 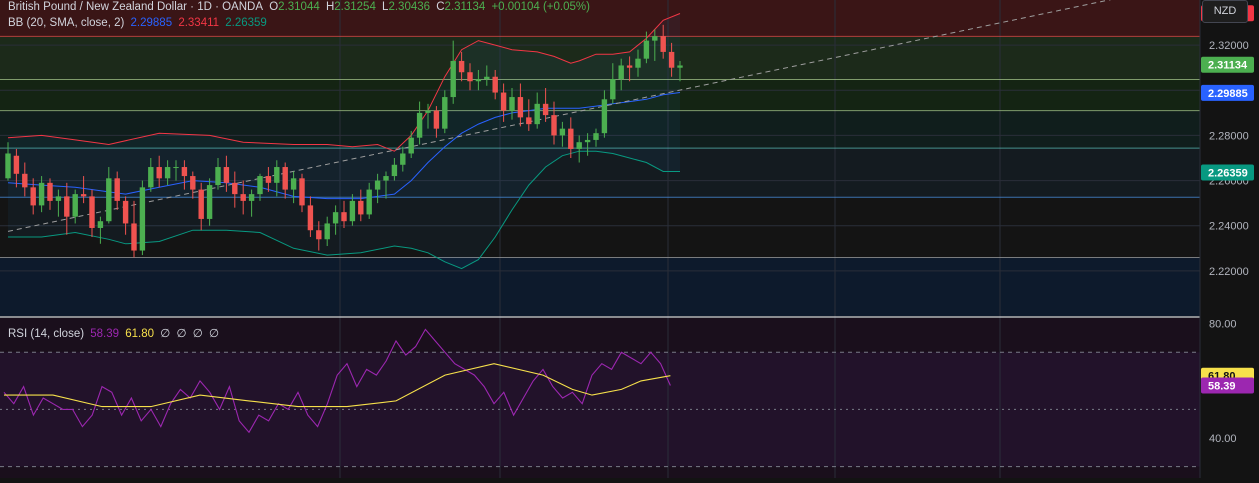 I want to click on last-price-tag-bg, so click(x=1227, y=64).